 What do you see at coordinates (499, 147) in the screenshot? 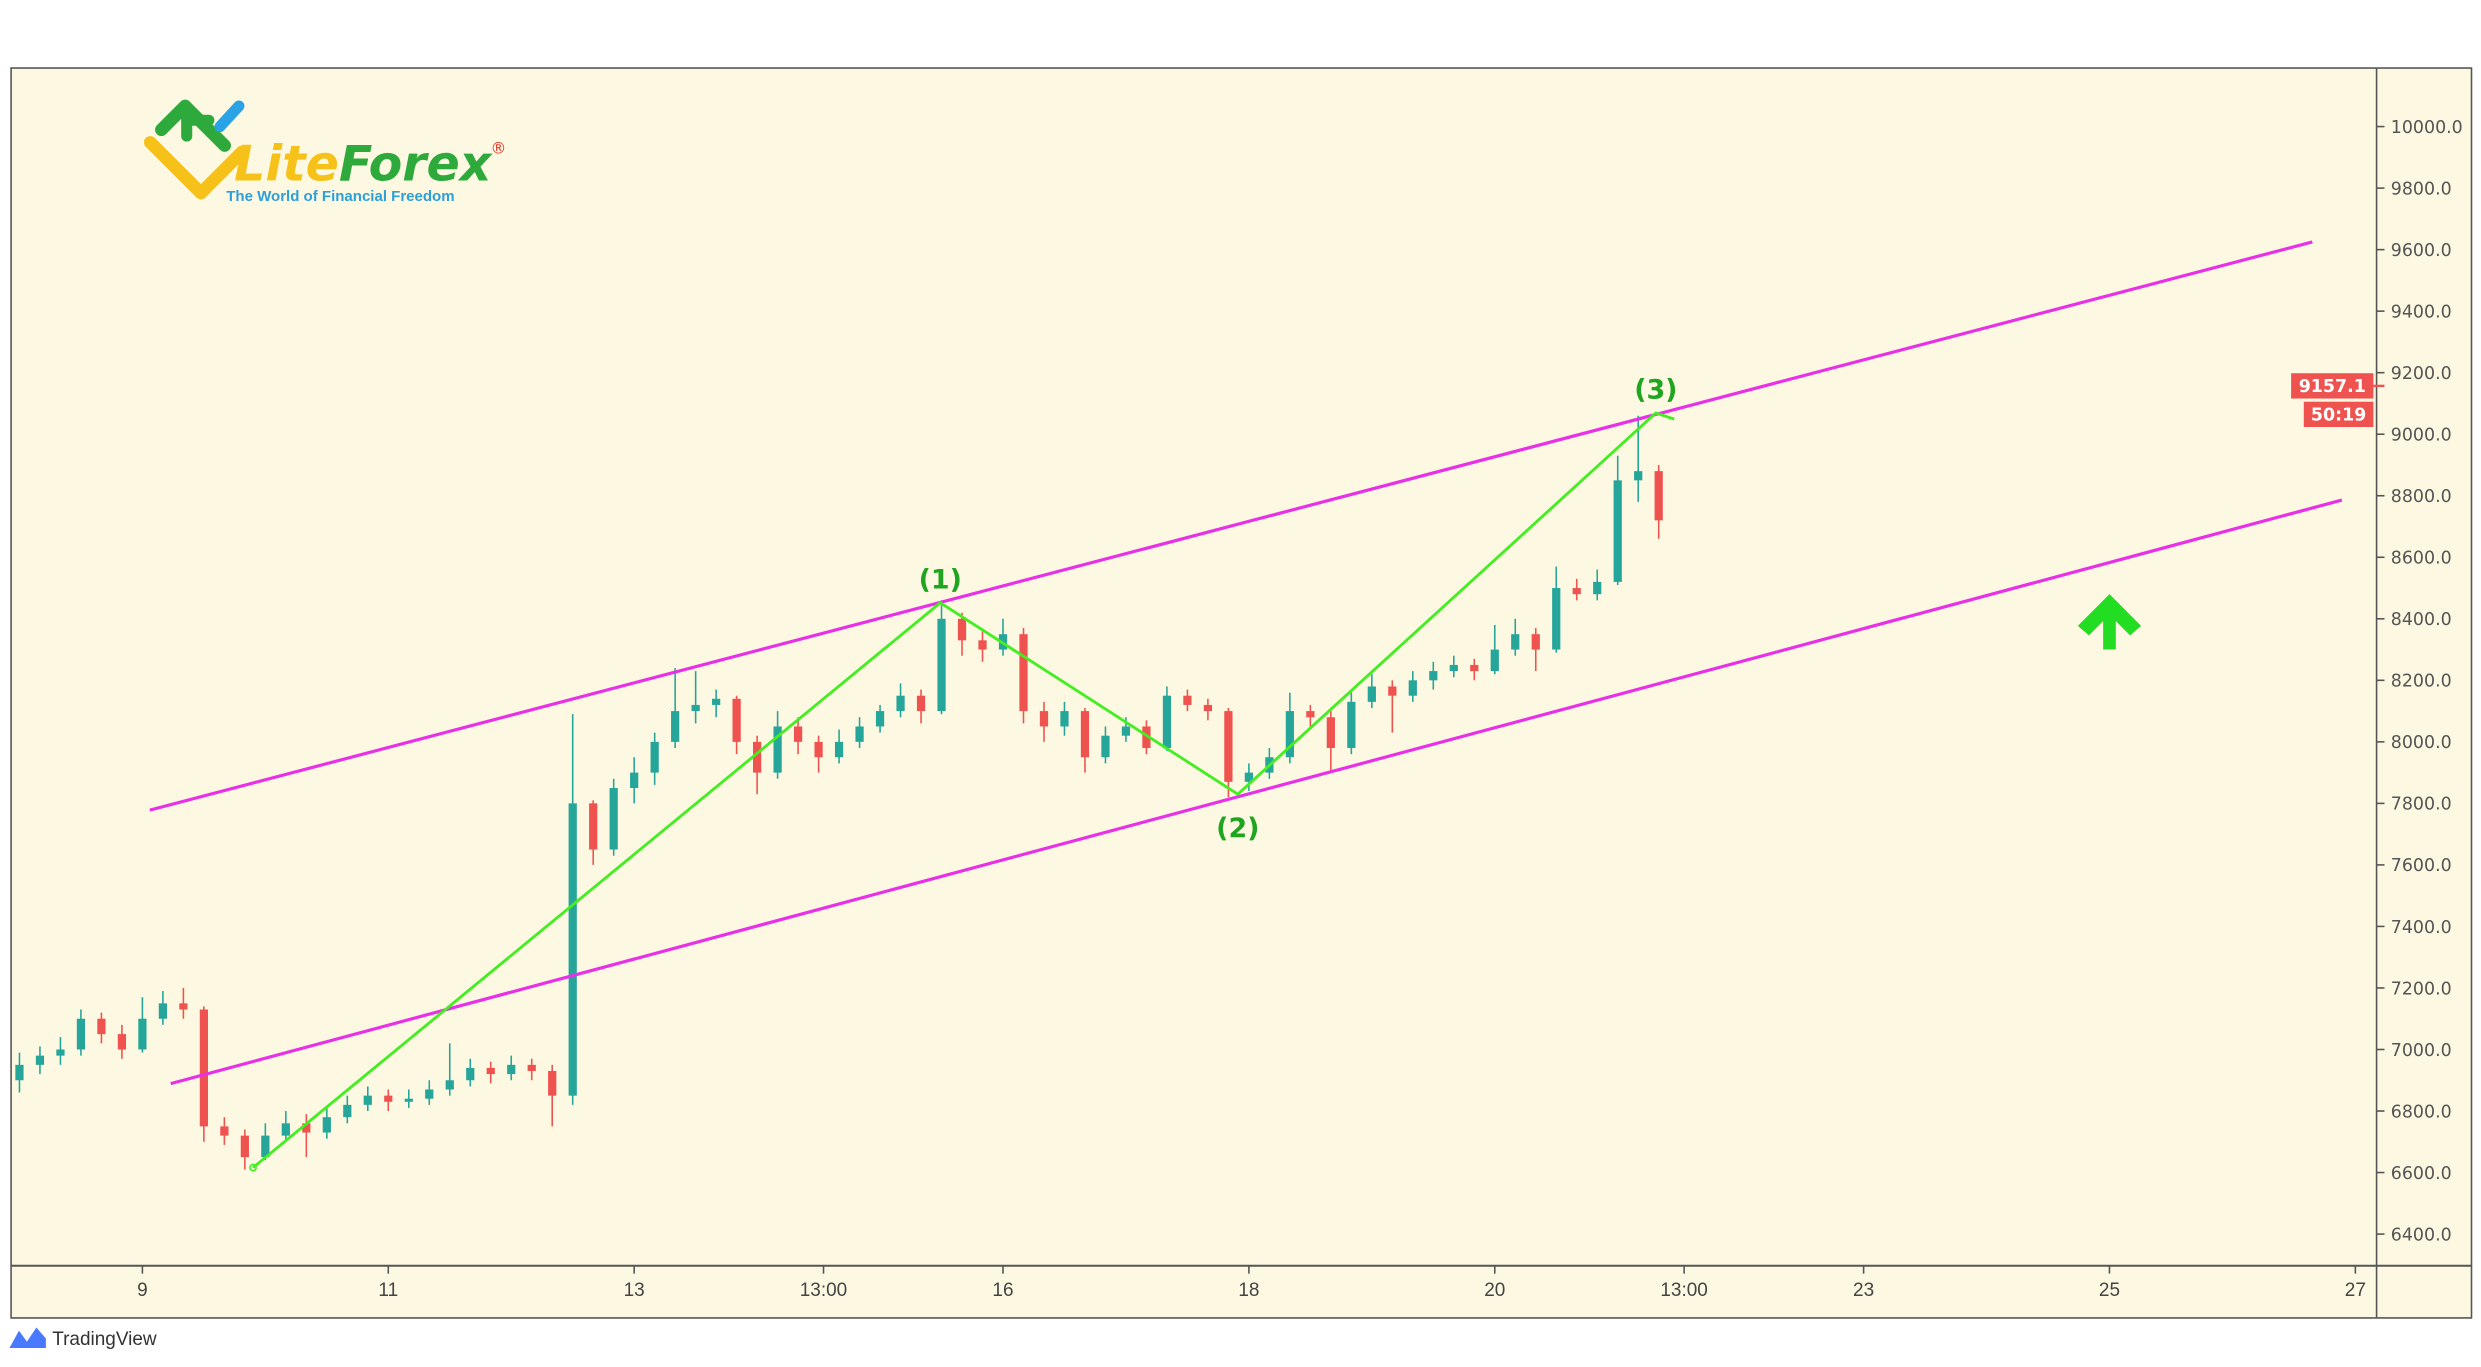
I see `logo-registered: ®` at bounding box center [499, 147].